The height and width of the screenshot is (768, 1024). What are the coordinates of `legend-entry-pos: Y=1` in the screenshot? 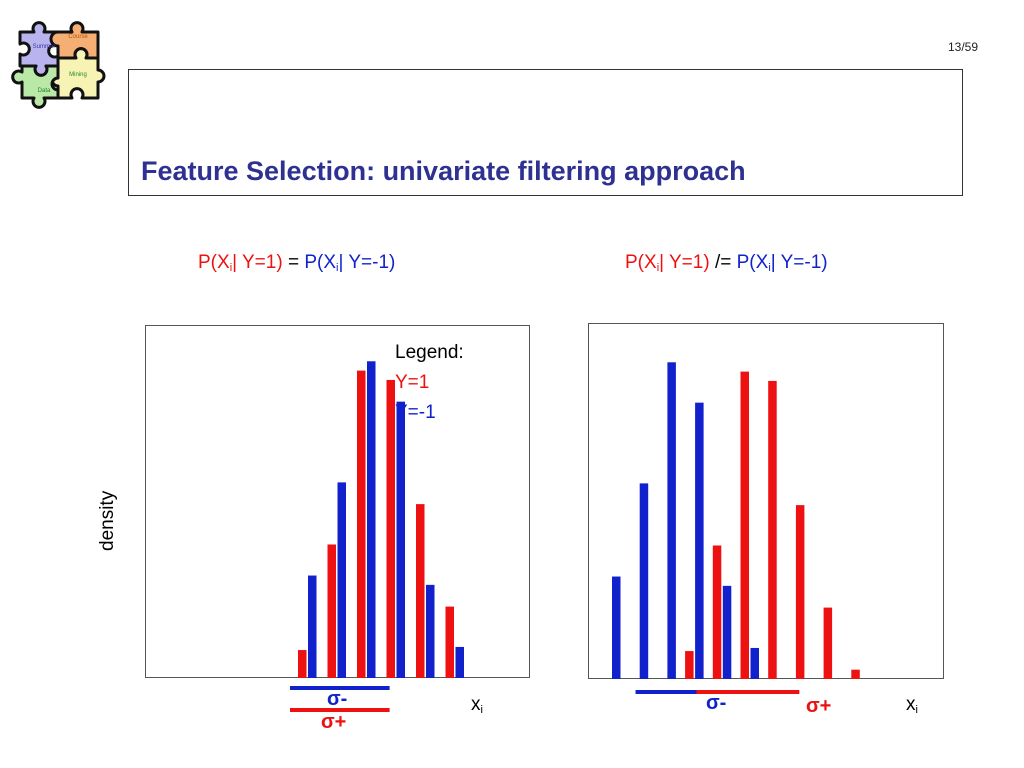 It's located at (412, 382).